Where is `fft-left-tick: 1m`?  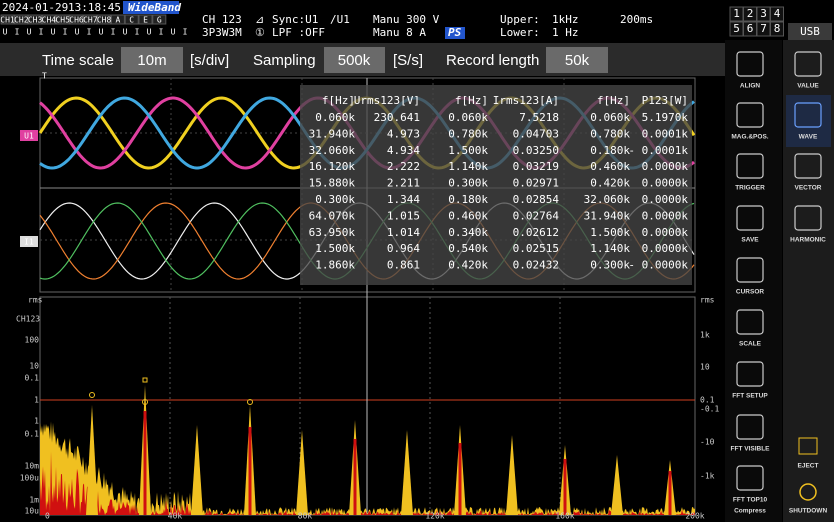
fft-left-tick: 1m is located at coordinates (34, 500).